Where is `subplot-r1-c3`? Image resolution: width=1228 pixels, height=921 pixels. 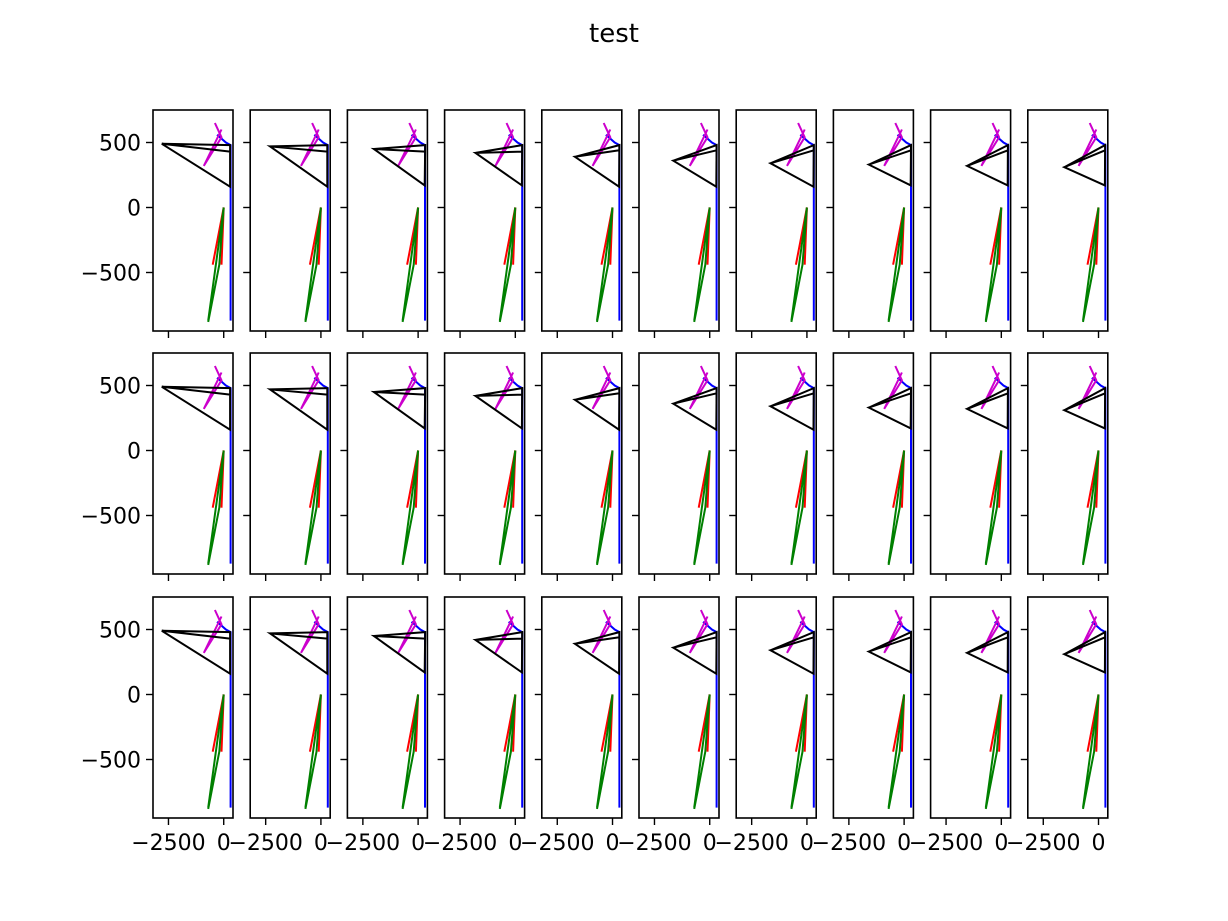
subplot-r1-c3 is located at coordinates (384, 223).